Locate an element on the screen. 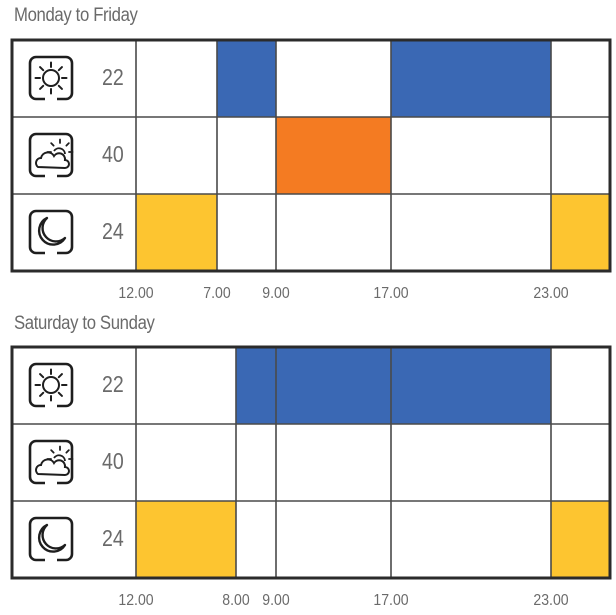 The image size is (616, 615). panel-title-weekend: Saturday to Sunday is located at coordinates (84, 323).